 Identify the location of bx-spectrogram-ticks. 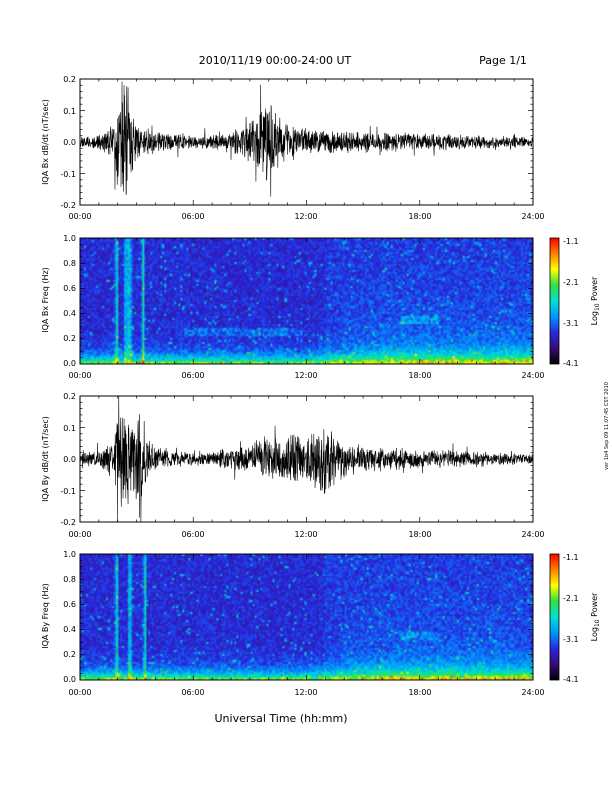
(306, 301).